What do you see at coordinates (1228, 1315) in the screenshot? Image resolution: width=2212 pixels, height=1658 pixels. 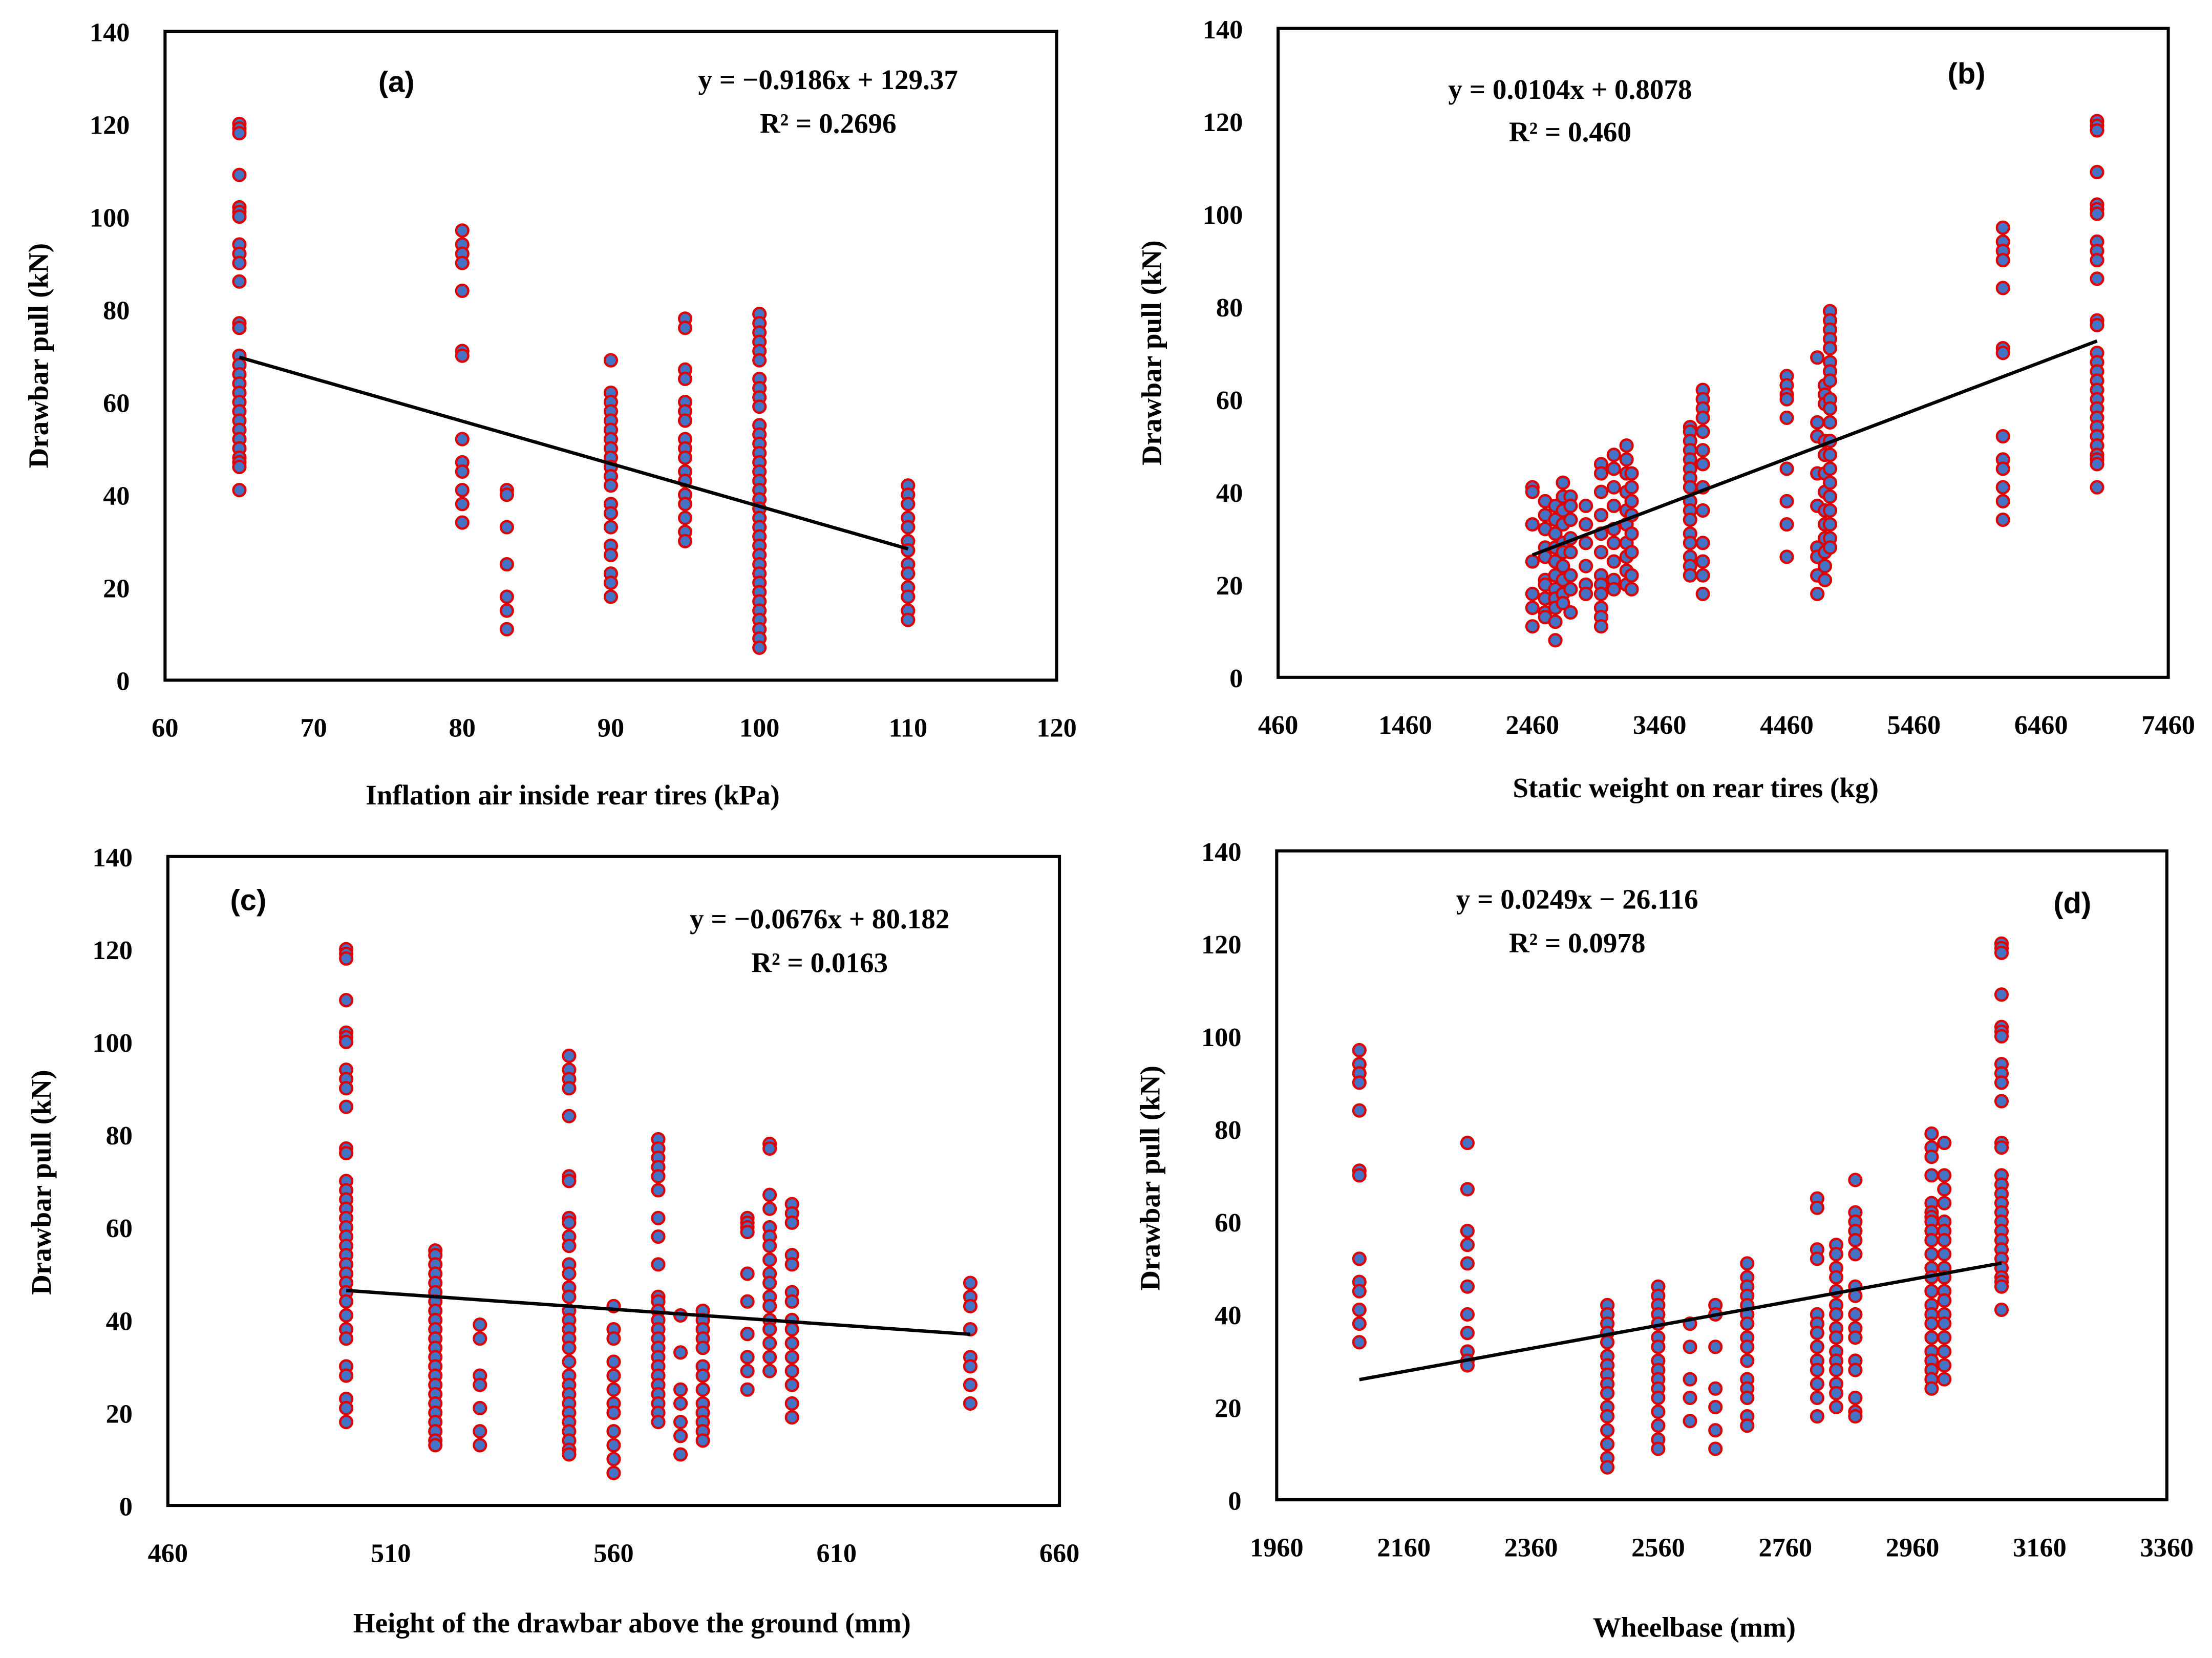 I see `y-tick-label: 40` at bounding box center [1228, 1315].